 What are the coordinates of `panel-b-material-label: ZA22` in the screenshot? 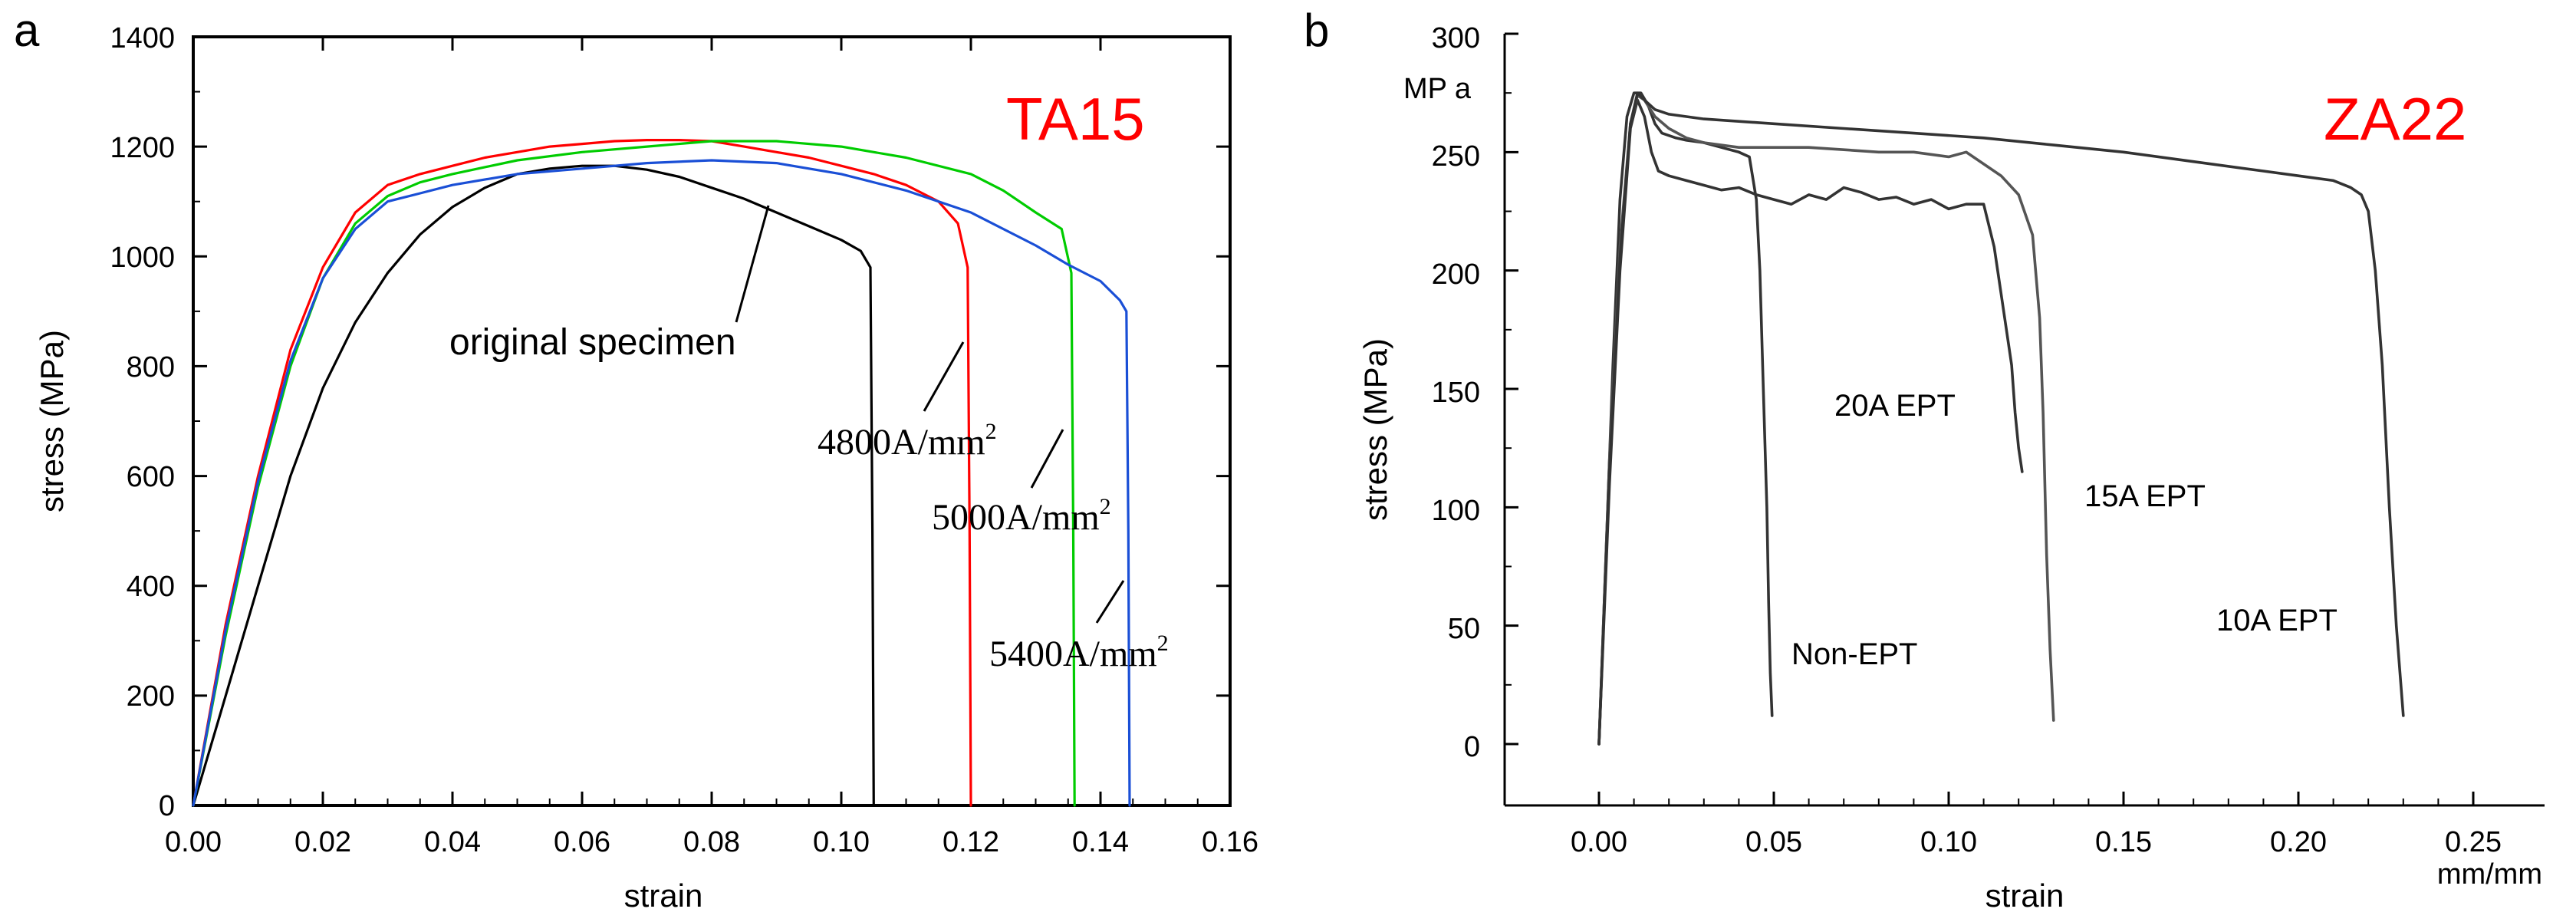 It's located at (2395, 119).